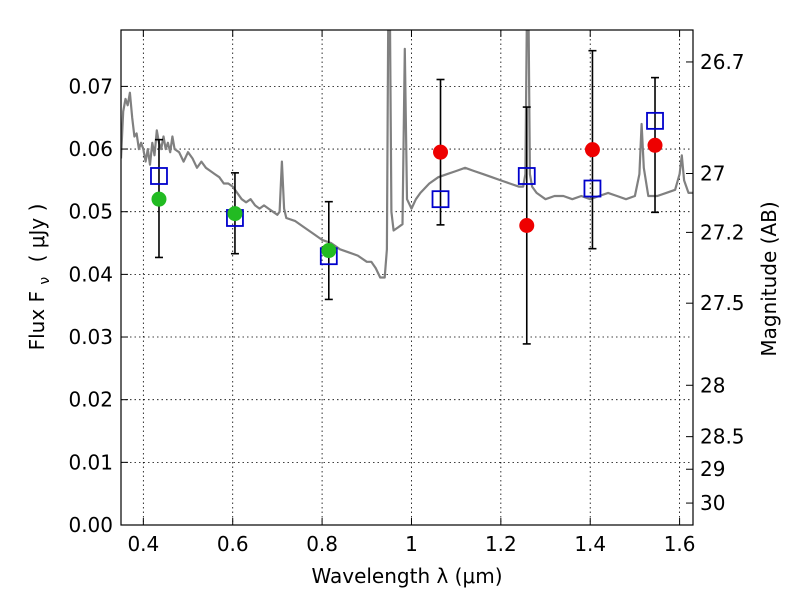 This screenshot has width=800, height=600. Describe the element at coordinates (90, 462) in the screenshot. I see `y-tick-label: 0.01` at that location.